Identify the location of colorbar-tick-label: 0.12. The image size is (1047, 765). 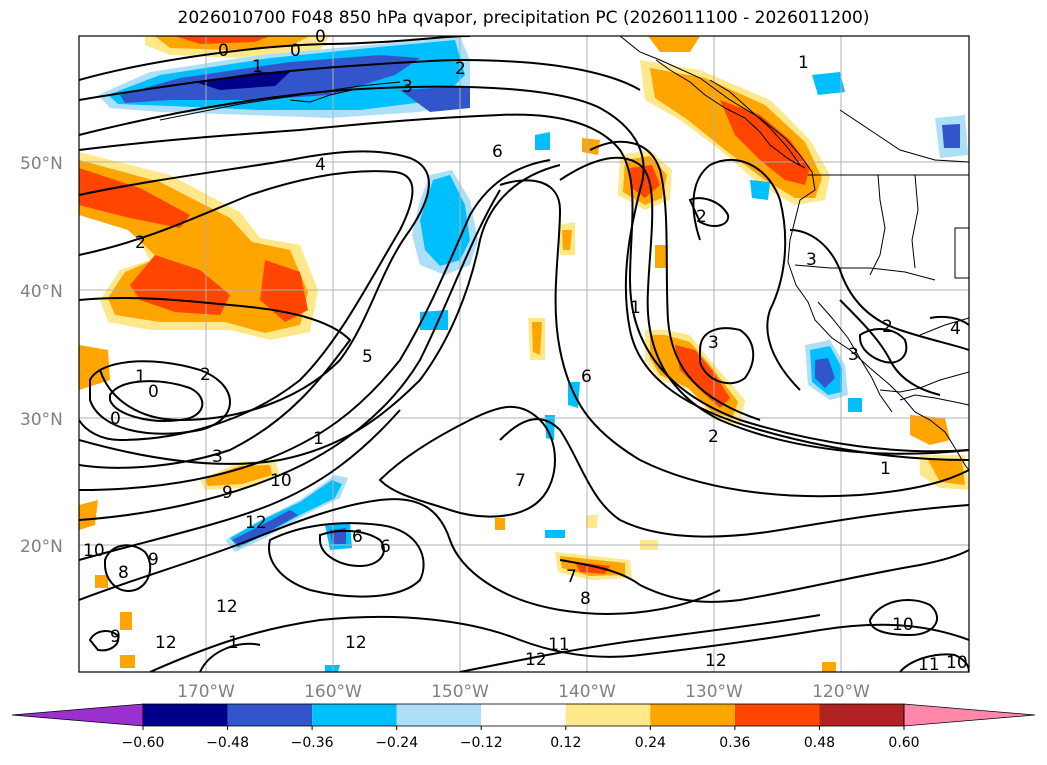
(565, 743).